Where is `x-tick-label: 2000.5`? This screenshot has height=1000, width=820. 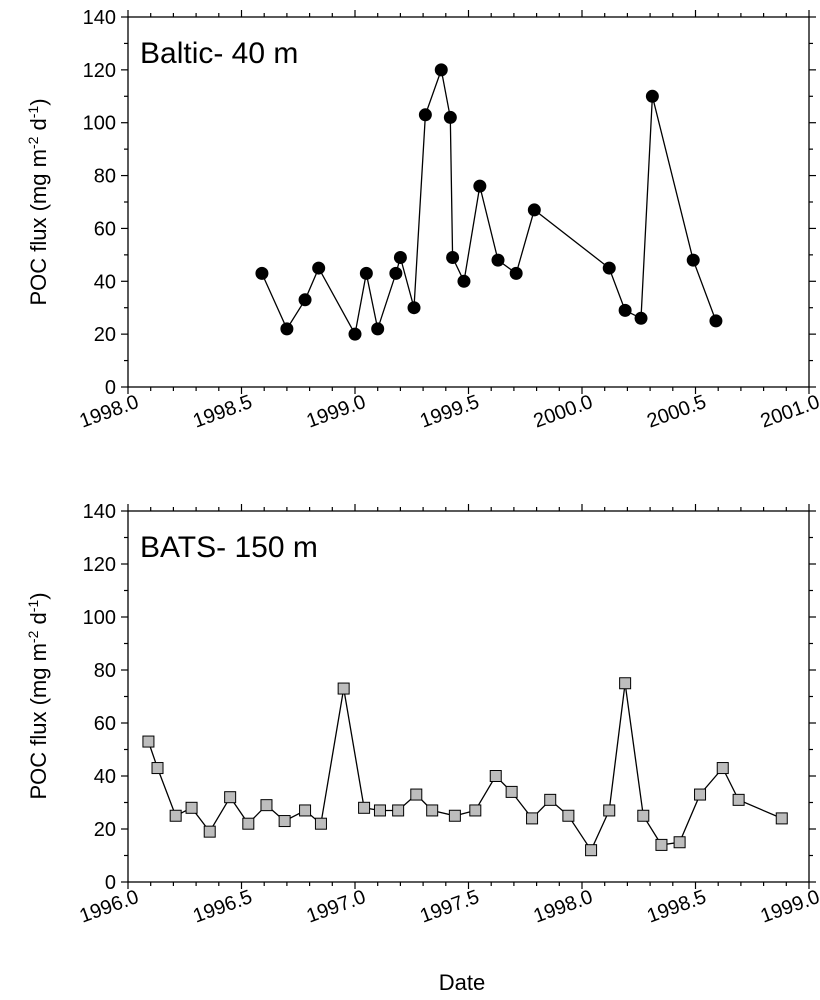 x-tick-label: 2000.5 is located at coordinates (676, 412).